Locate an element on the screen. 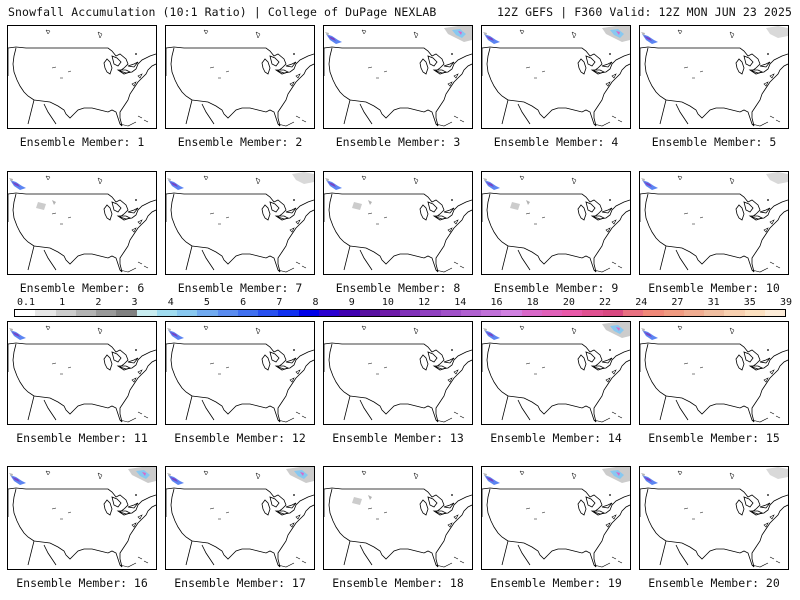 The image size is (800, 600). colorbar-tick-label: 39 is located at coordinates (786, 302).